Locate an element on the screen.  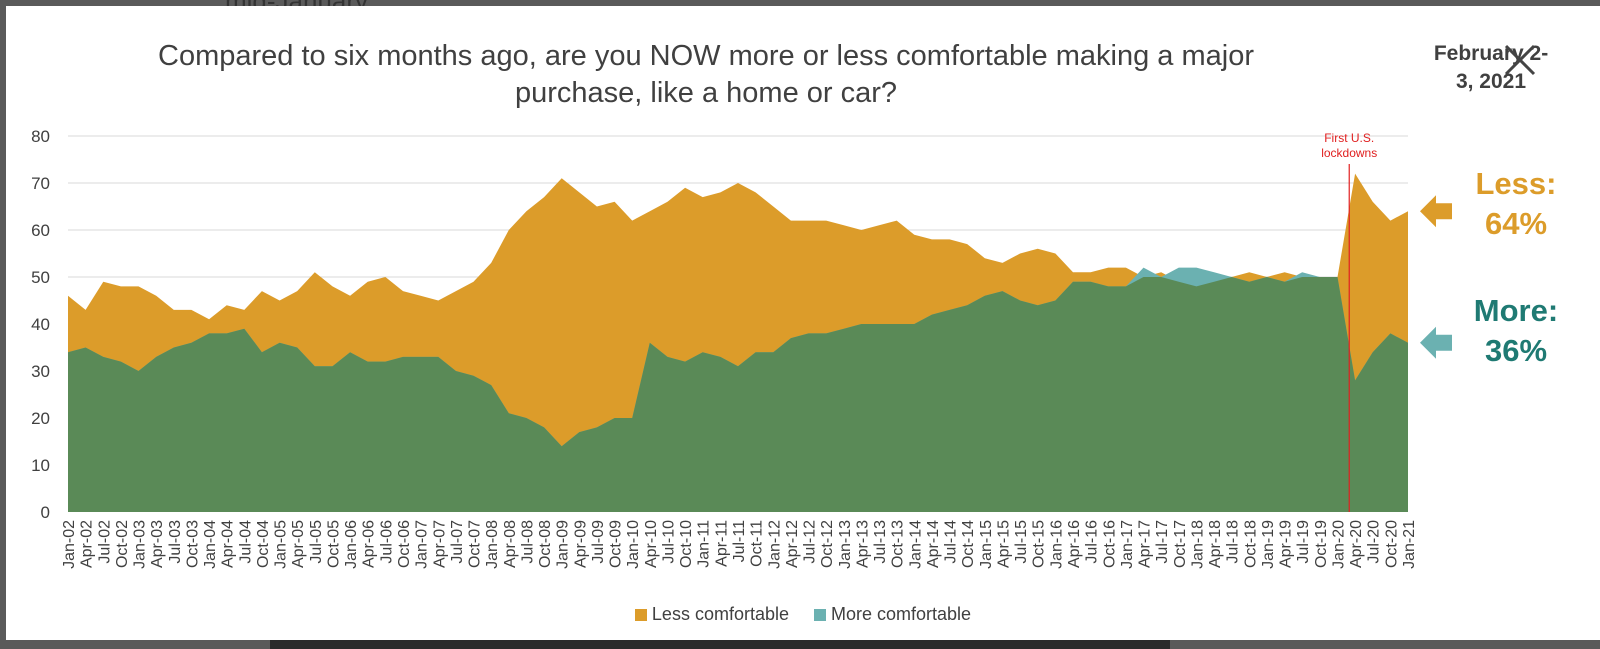
legend-item-less: Less comfortable is located at coordinates (711, 614).